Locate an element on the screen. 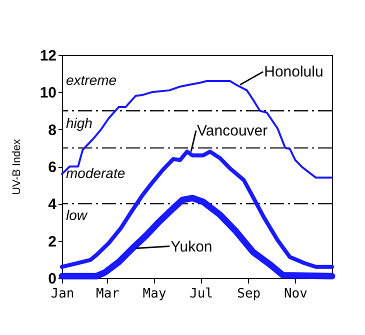 The image size is (365, 335). annotation: high is located at coordinates (79, 123).